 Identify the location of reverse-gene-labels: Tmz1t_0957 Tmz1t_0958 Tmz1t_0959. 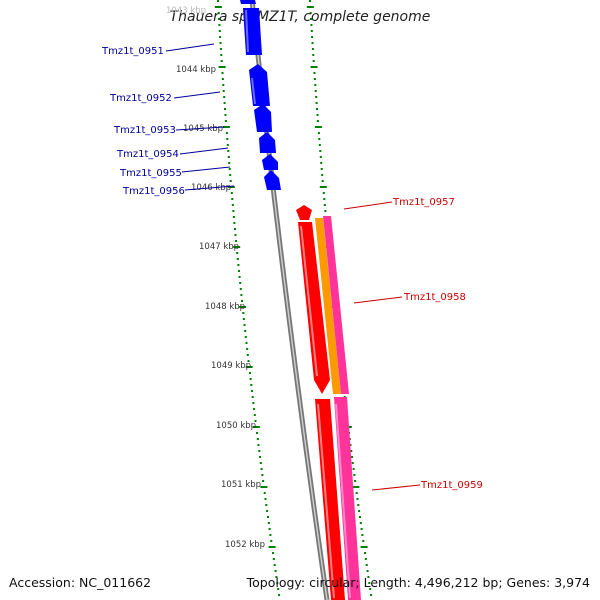
(413, 344).